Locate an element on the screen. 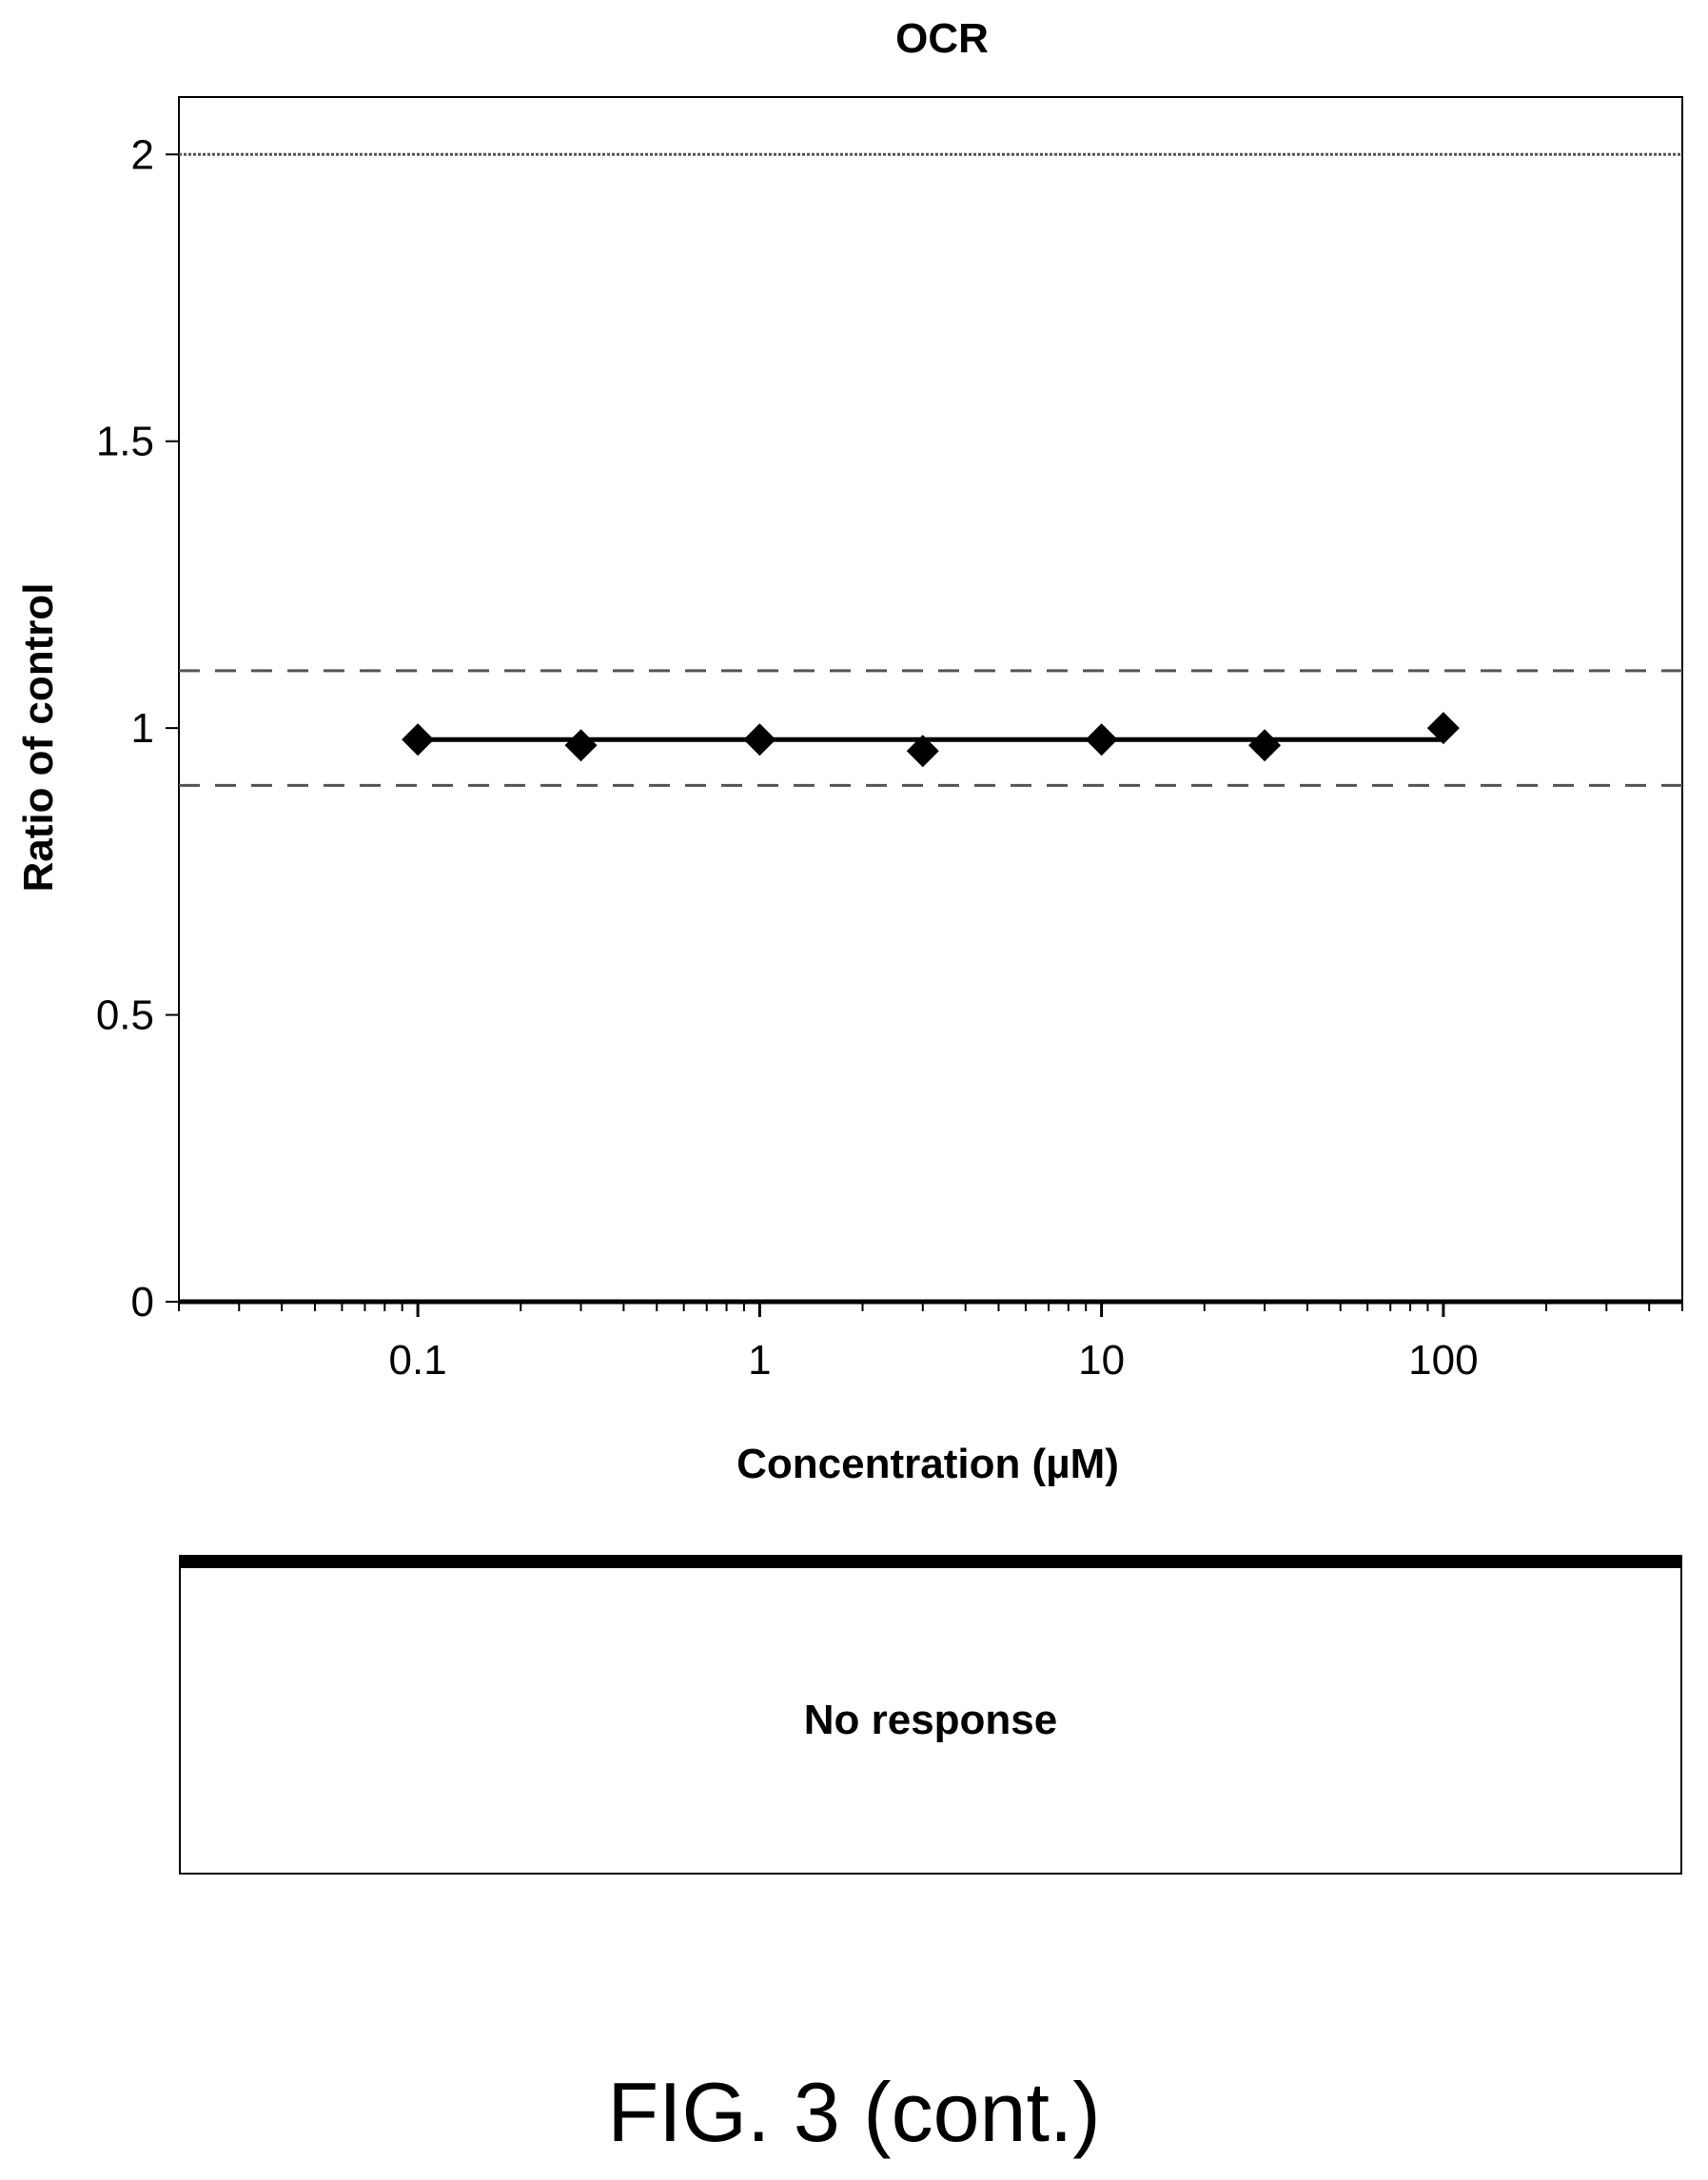  x-tick-label-0: 0.1 is located at coordinates (418, 1360).